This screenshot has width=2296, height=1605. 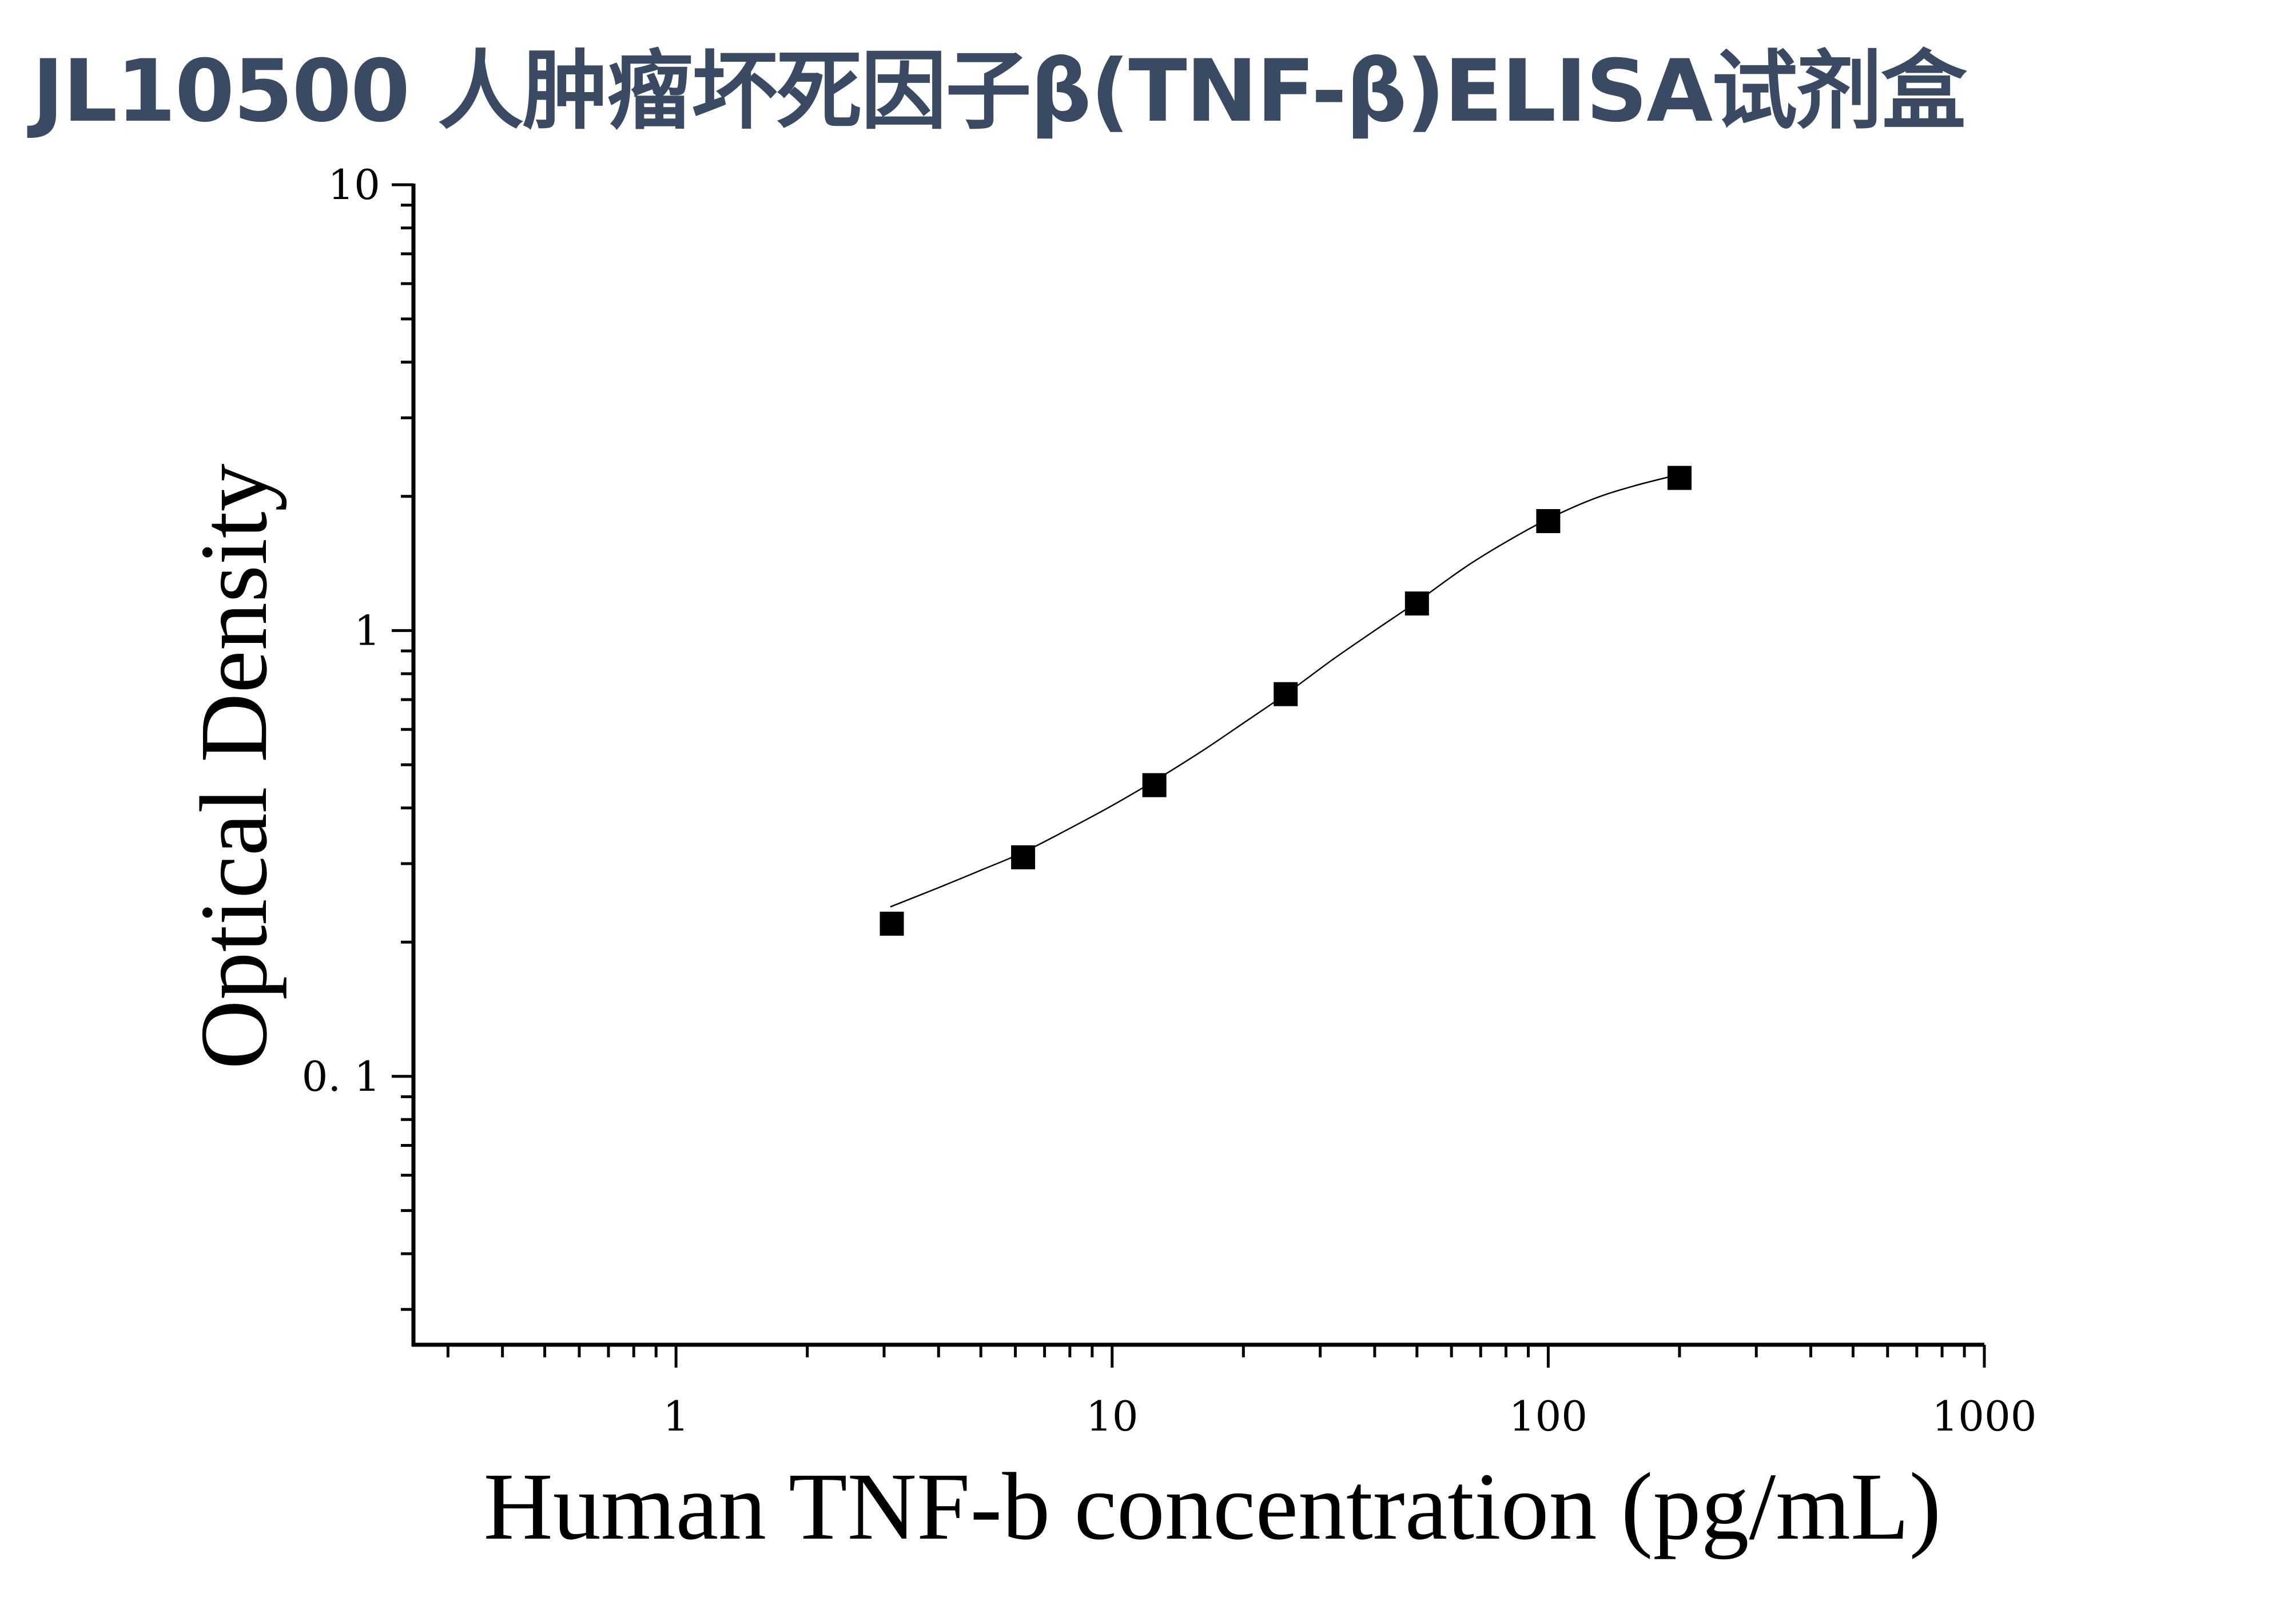 What do you see at coordinates (676, 1416) in the screenshot?
I see `x-tick-label: 1` at bounding box center [676, 1416].